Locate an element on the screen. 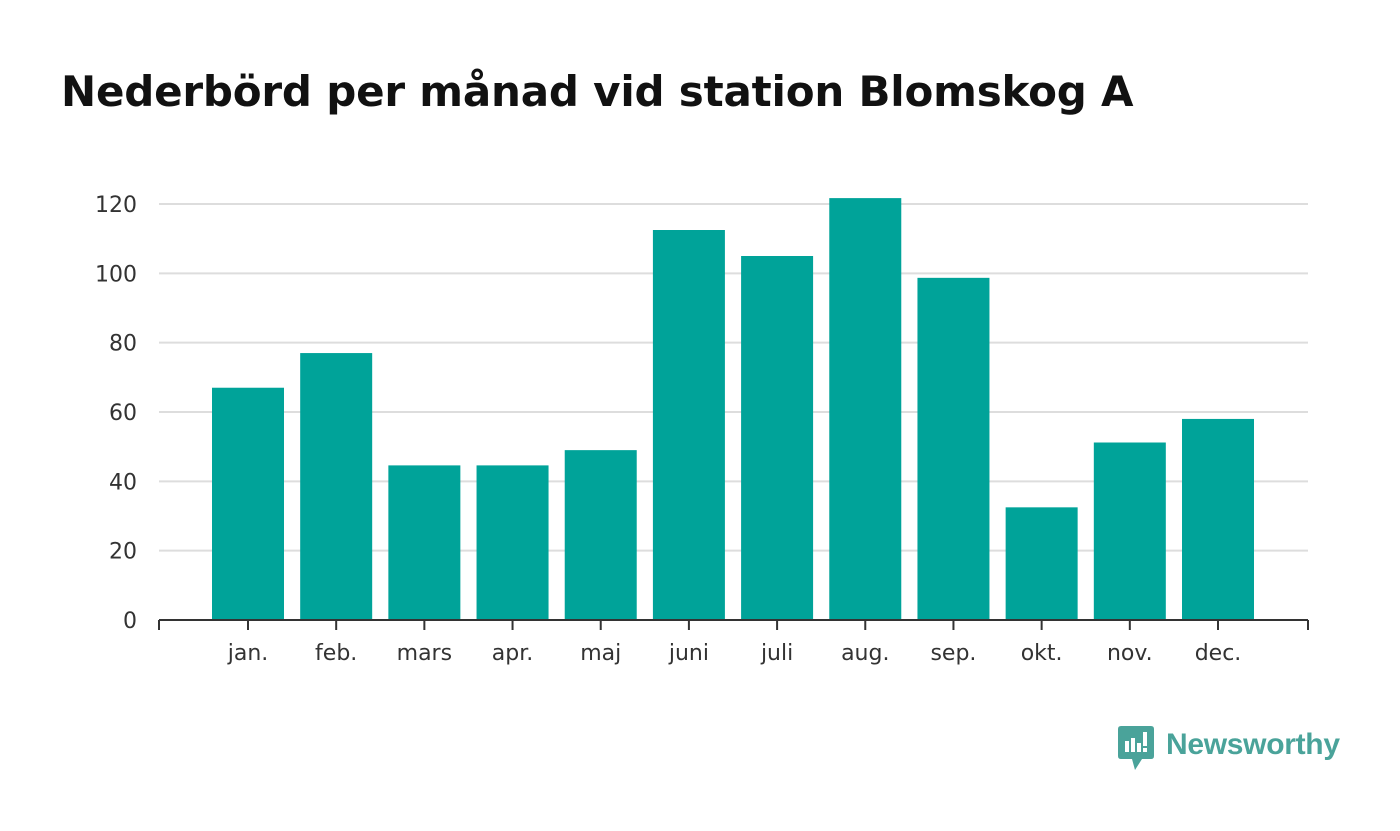  x-axis is located at coordinates (733, 624).